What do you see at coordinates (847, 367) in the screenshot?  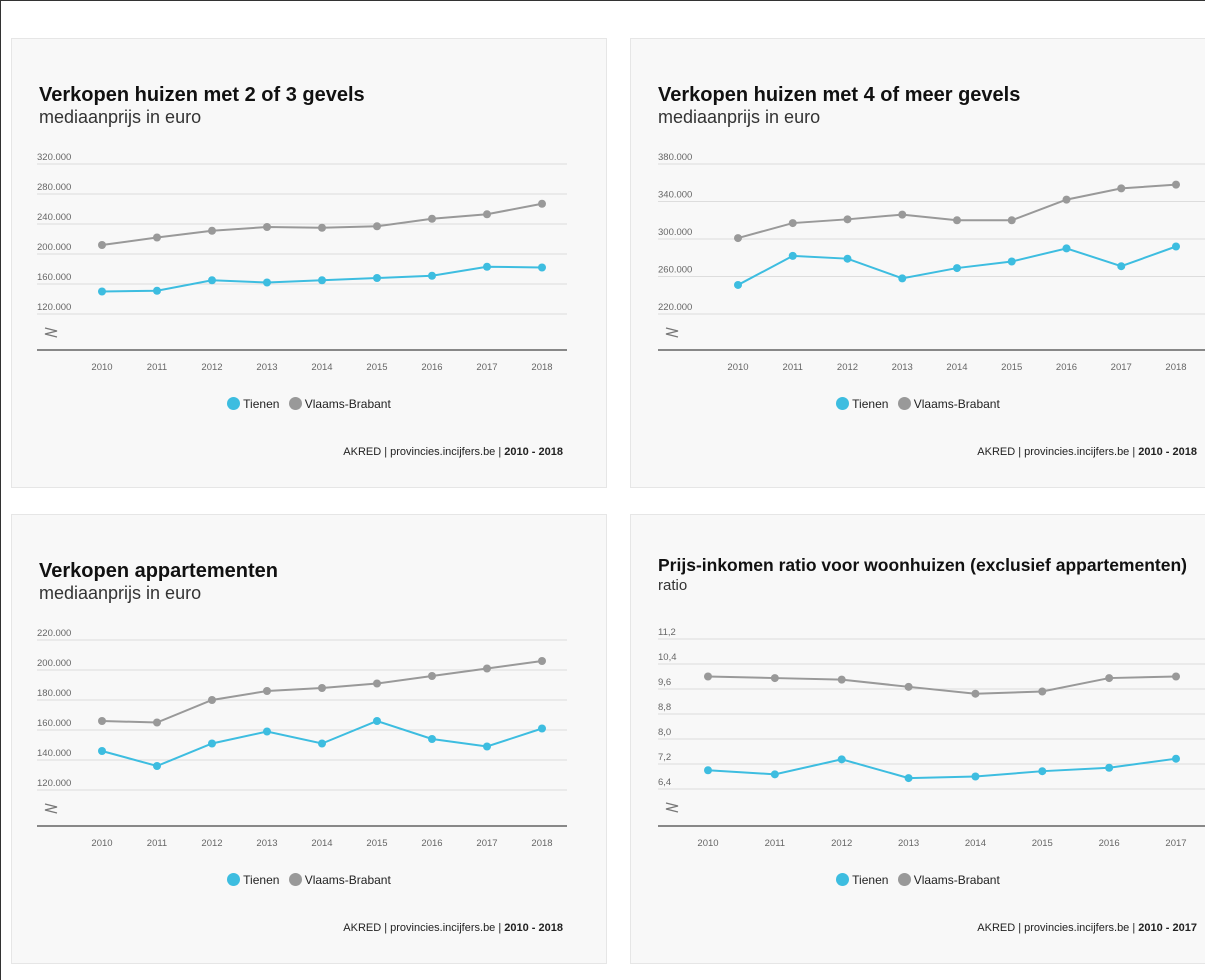 I see `x-tick-label: 2012` at bounding box center [847, 367].